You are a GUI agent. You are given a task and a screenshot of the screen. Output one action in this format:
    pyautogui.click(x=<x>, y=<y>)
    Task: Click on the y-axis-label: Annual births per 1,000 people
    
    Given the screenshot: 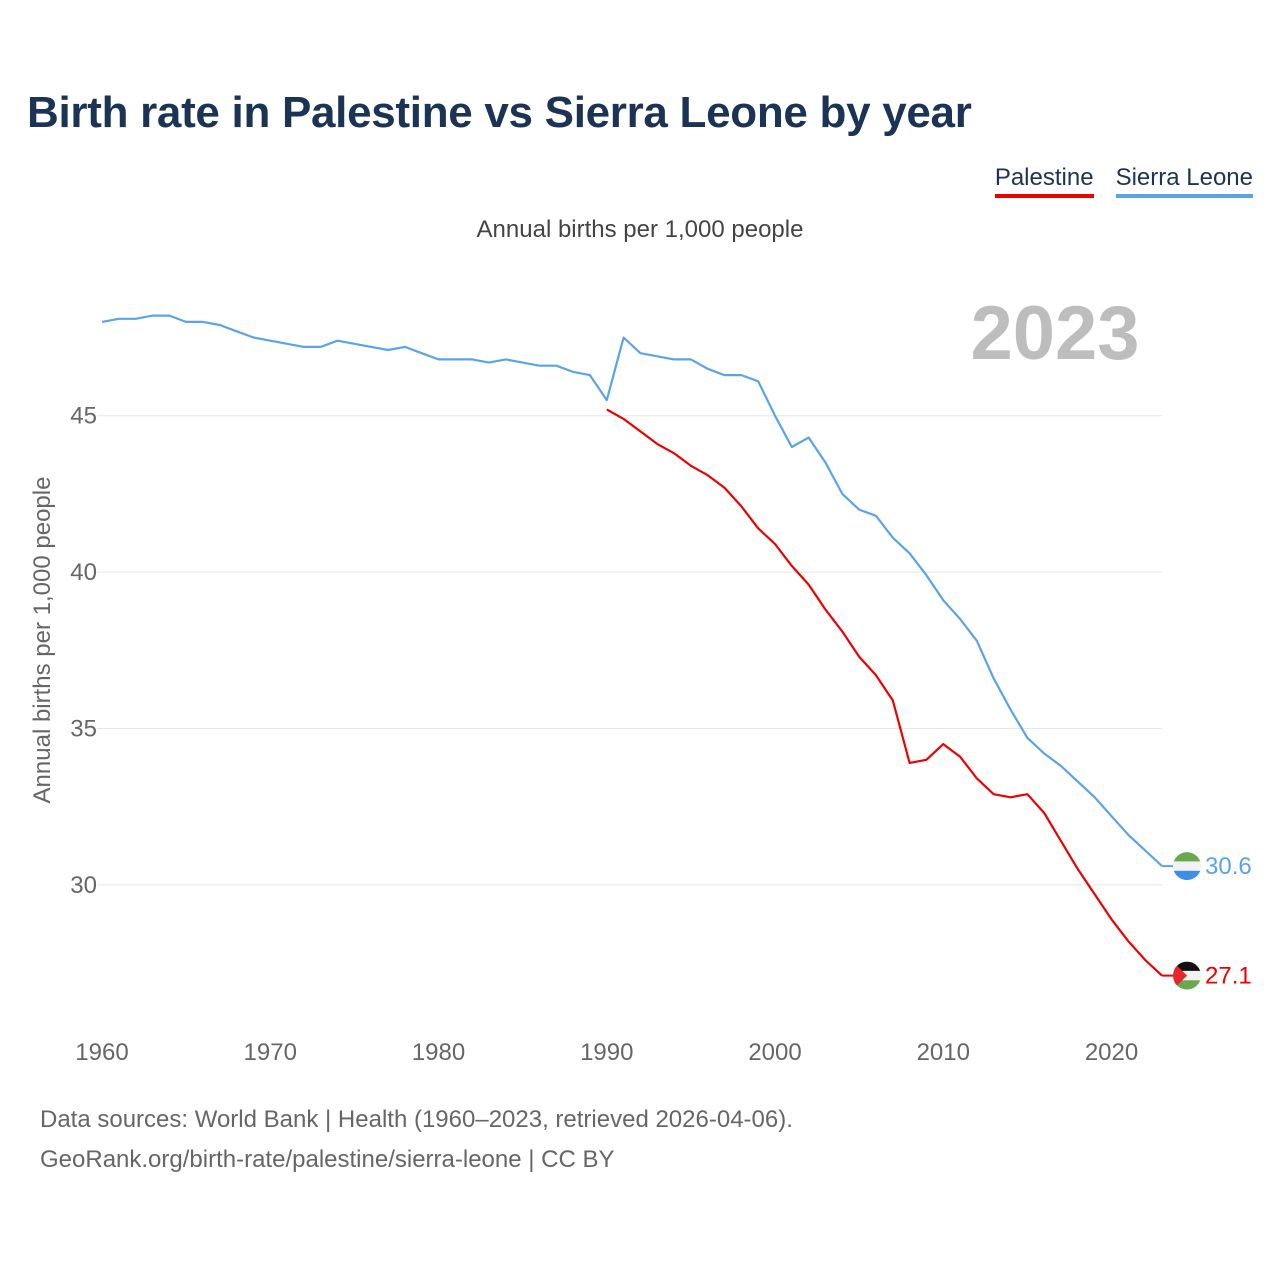 What is the action you would take?
    pyautogui.click(x=42, y=640)
    